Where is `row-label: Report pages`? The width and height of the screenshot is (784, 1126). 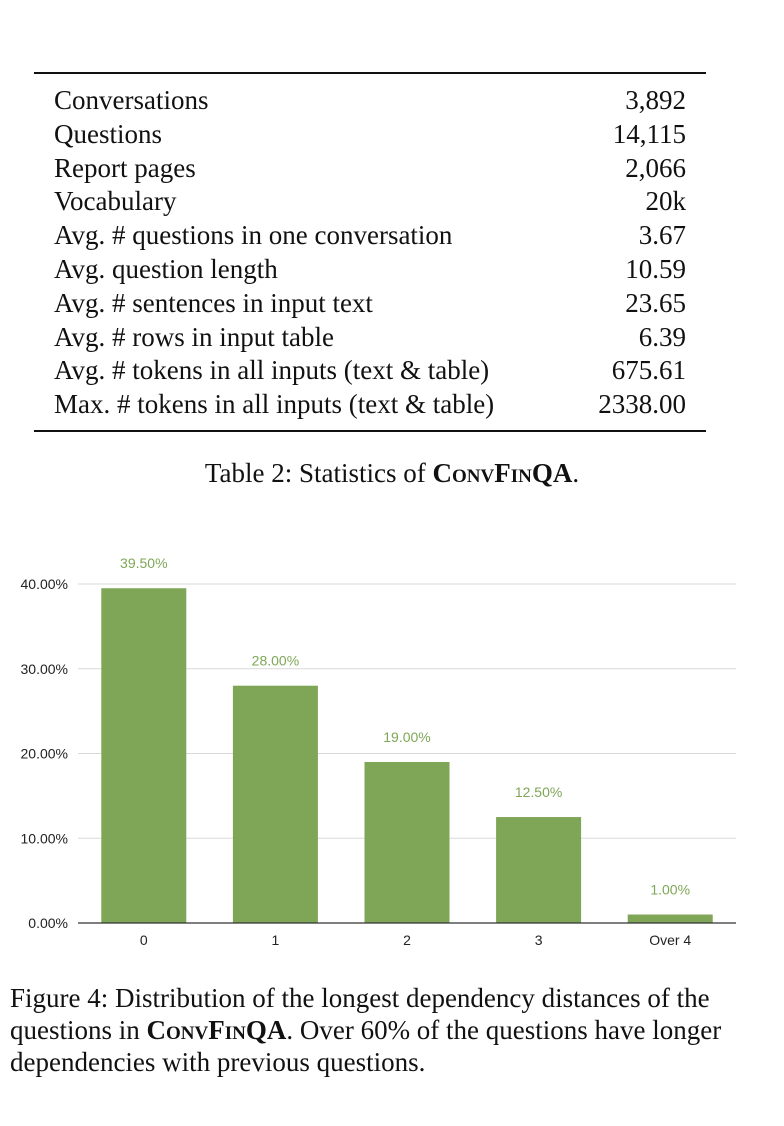
row-label: Report pages is located at coordinates (125, 167).